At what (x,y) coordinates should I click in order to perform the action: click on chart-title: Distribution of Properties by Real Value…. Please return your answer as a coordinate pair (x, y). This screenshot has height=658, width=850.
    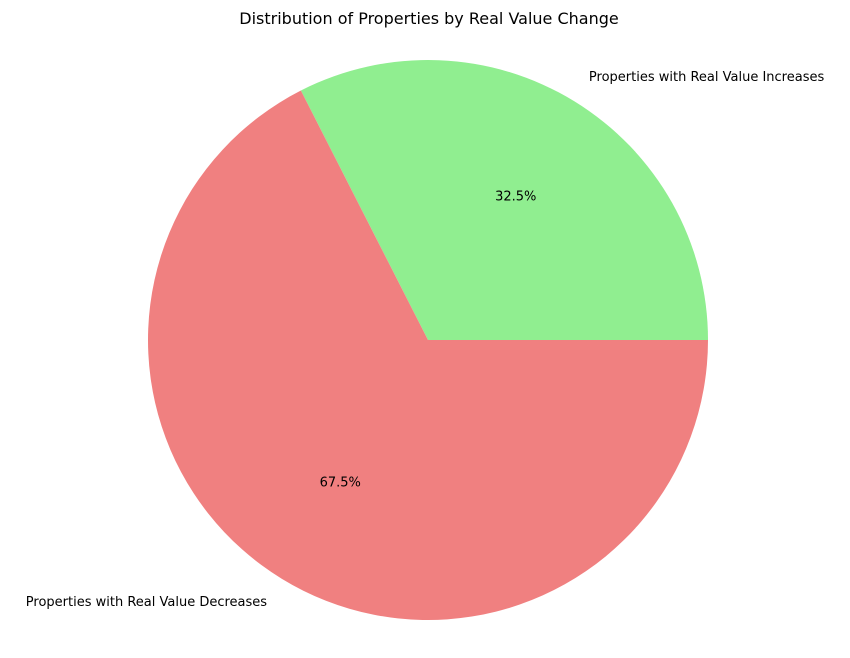
    Looking at the image, I should click on (428, 18).